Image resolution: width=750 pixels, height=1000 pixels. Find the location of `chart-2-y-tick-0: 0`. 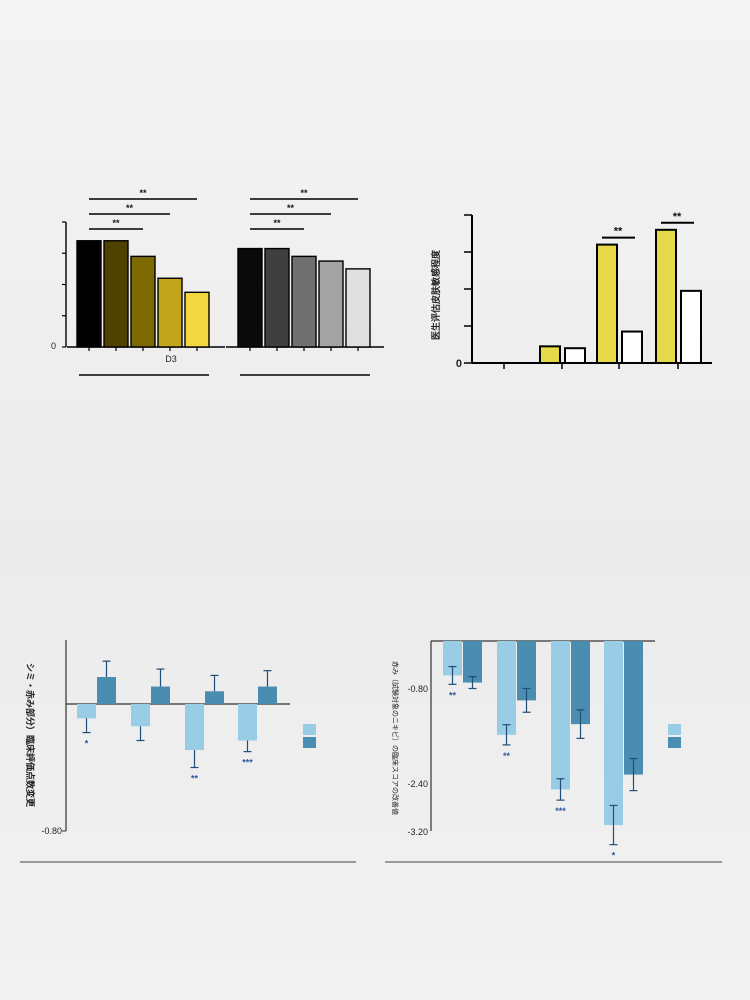

chart-2-y-tick-0: 0 is located at coordinates (459, 364).